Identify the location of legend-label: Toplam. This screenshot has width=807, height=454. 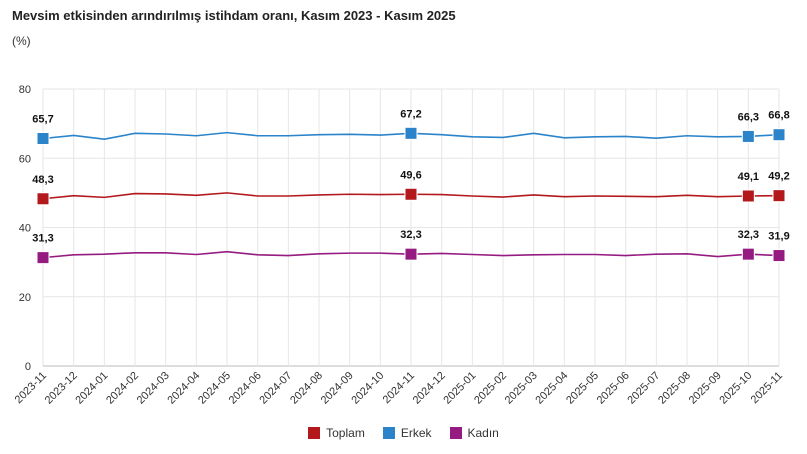
(345, 433).